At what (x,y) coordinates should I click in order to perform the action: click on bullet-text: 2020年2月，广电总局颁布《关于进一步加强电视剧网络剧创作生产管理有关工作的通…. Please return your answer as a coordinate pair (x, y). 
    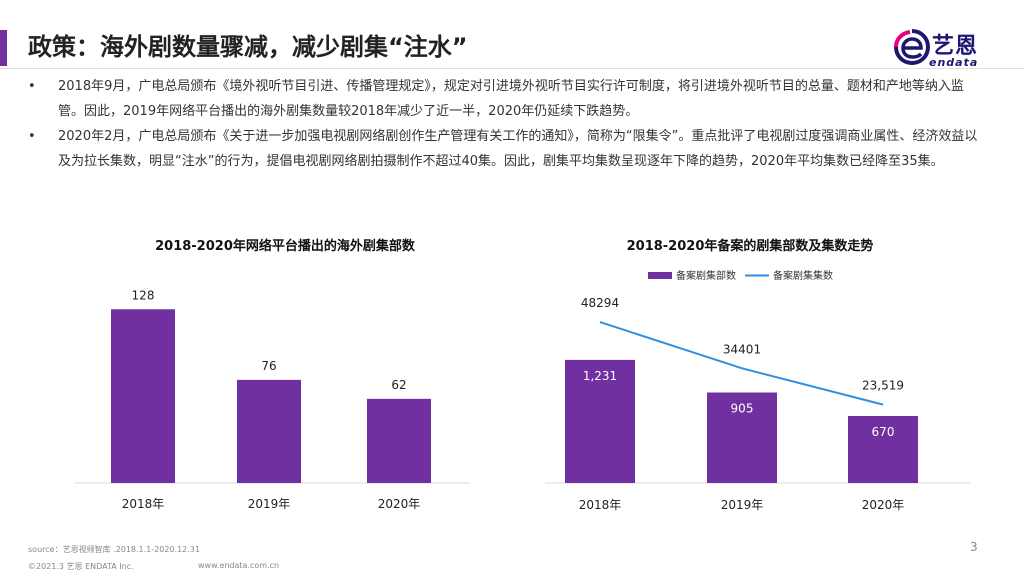
    Looking at the image, I should click on (518, 149).